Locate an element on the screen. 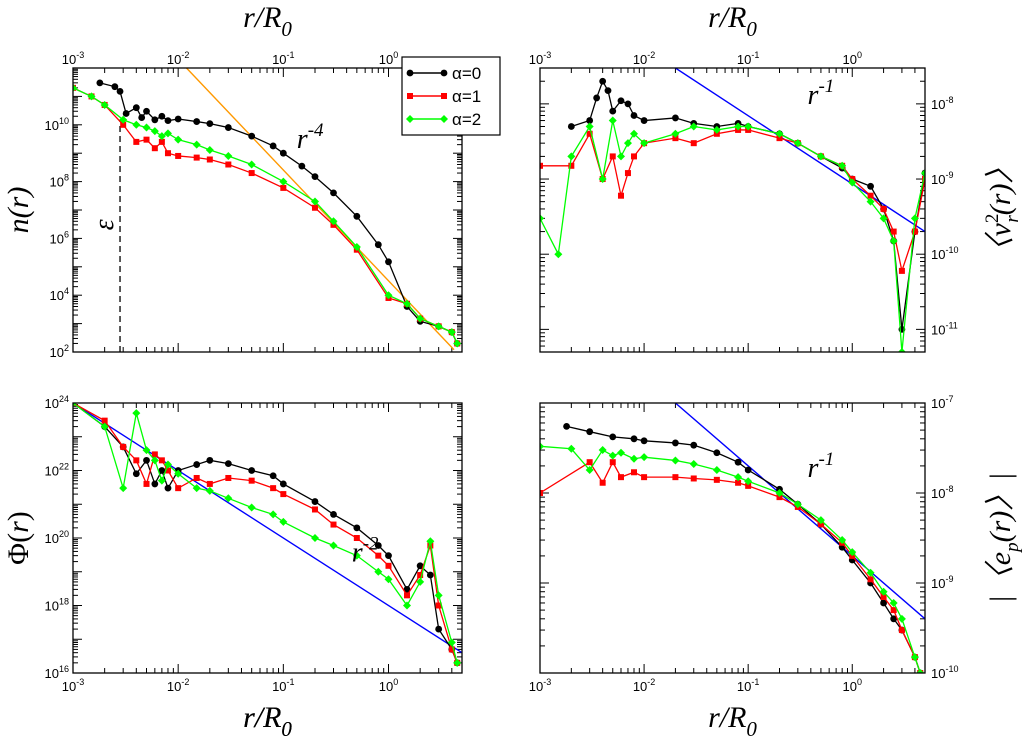 The width and height of the screenshot is (1034, 750). y-tick-label: 10⁻⁷ is located at coordinates (942, 402).